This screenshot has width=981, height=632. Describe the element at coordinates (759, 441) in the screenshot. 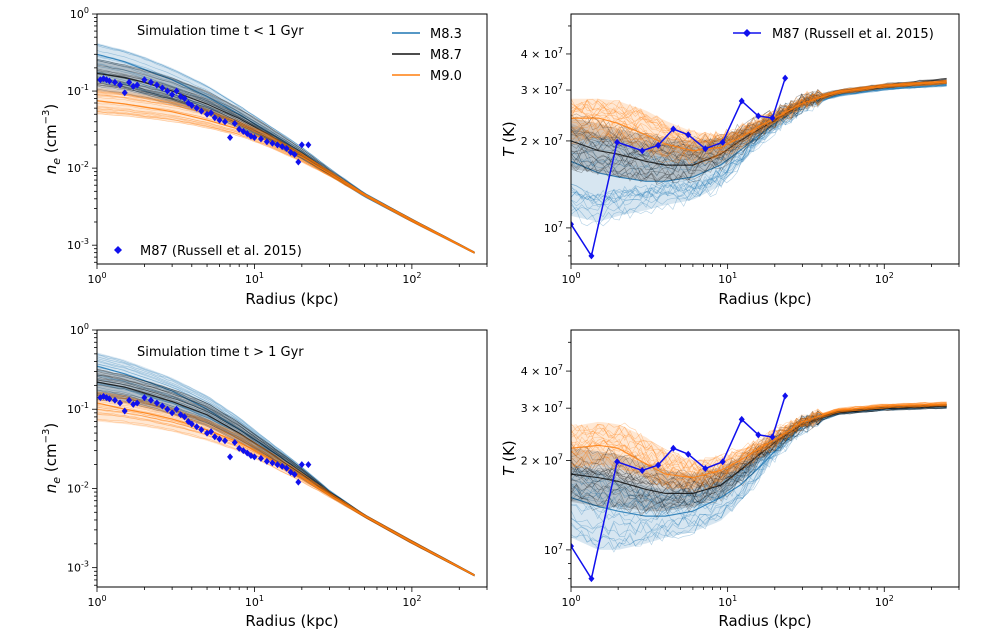

I see `series-line` at that location.